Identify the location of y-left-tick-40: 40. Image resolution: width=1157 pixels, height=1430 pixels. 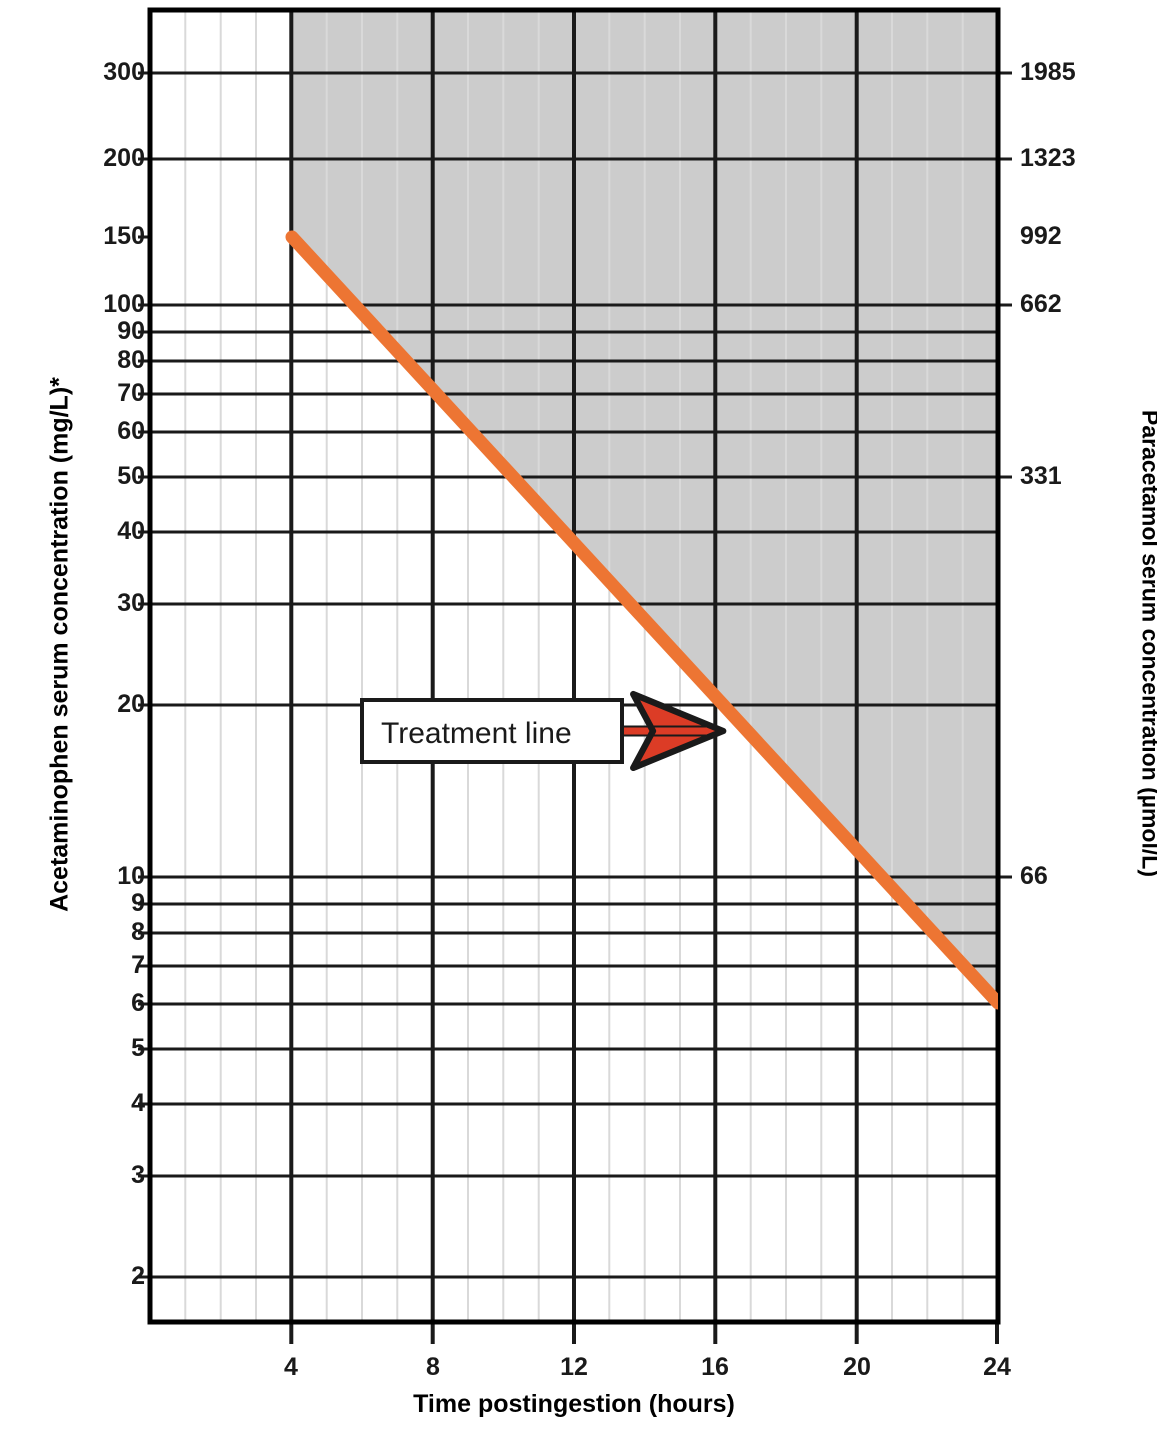
(131, 531).